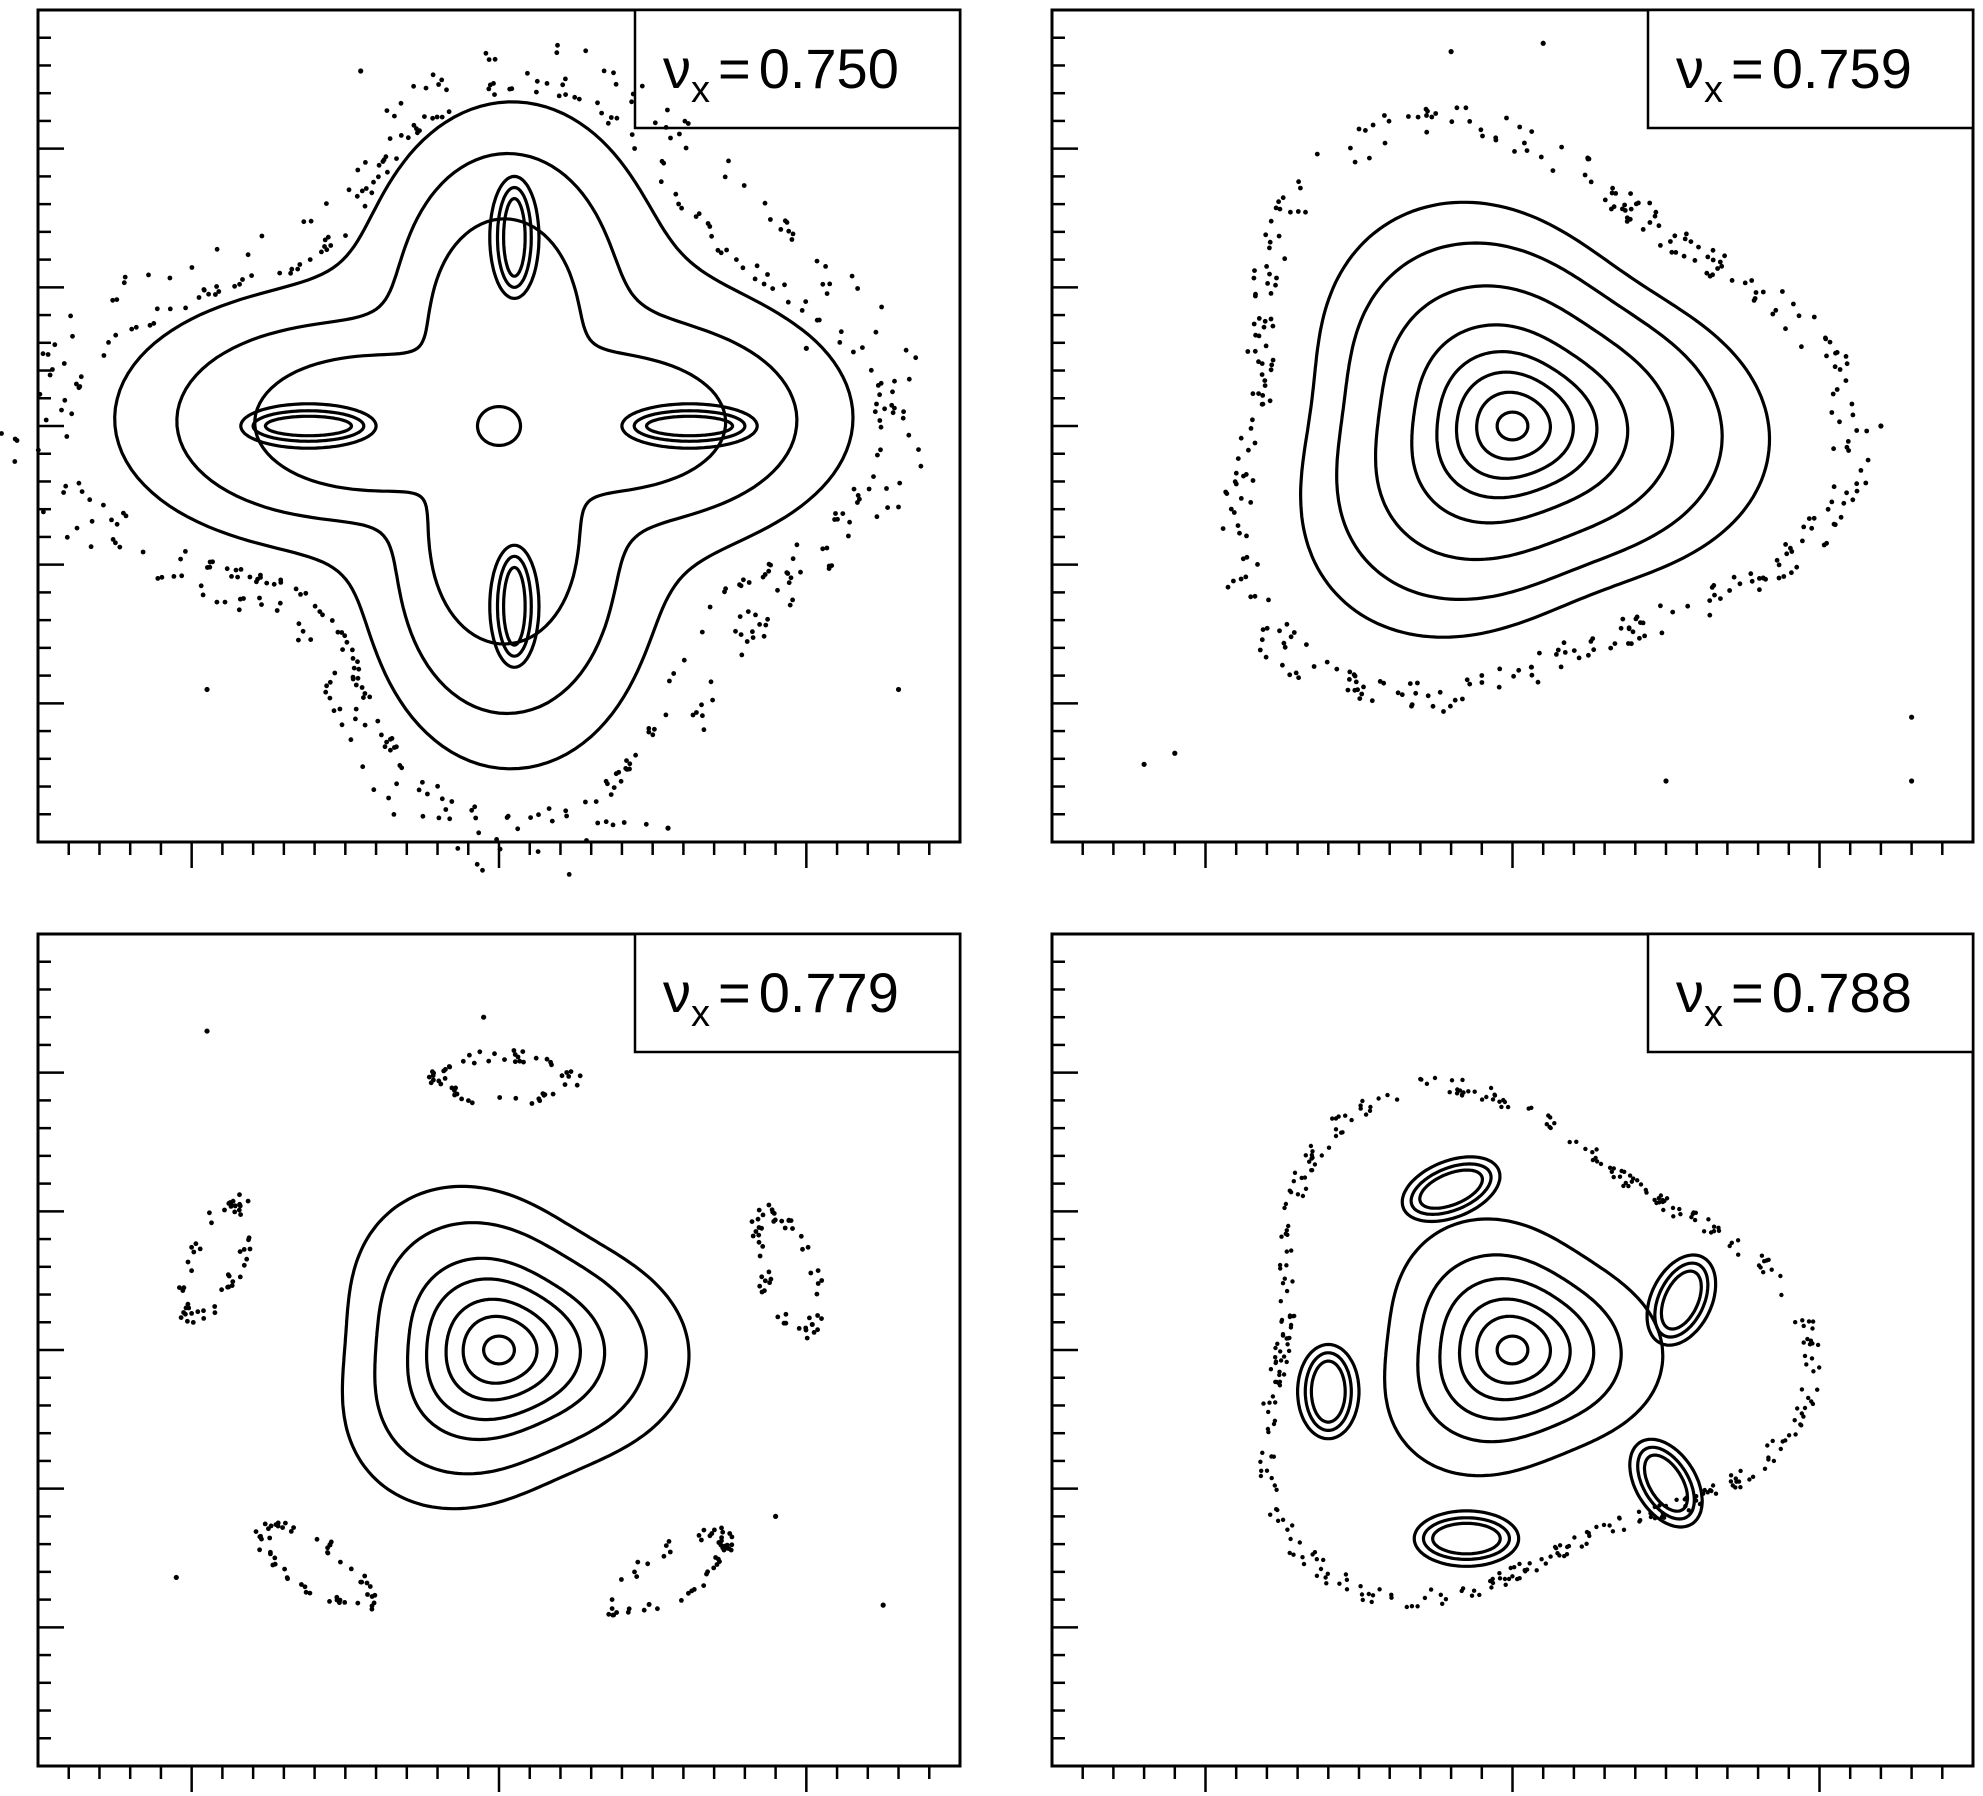 The height and width of the screenshot is (1796, 1983). I want to click on nu-symbol: ν, so click(677, 992).